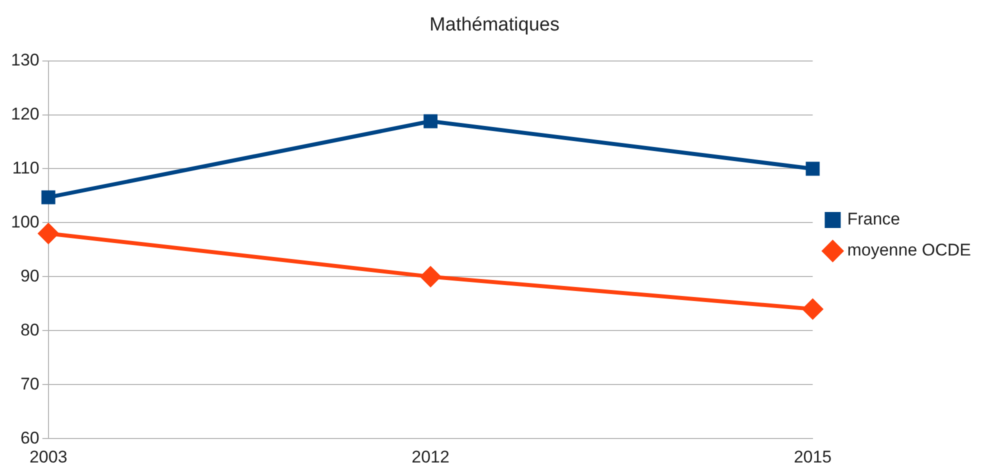 This screenshot has width=987, height=475. What do you see at coordinates (909, 250) in the screenshot?
I see `legend-label: moyenne OCDE` at bounding box center [909, 250].